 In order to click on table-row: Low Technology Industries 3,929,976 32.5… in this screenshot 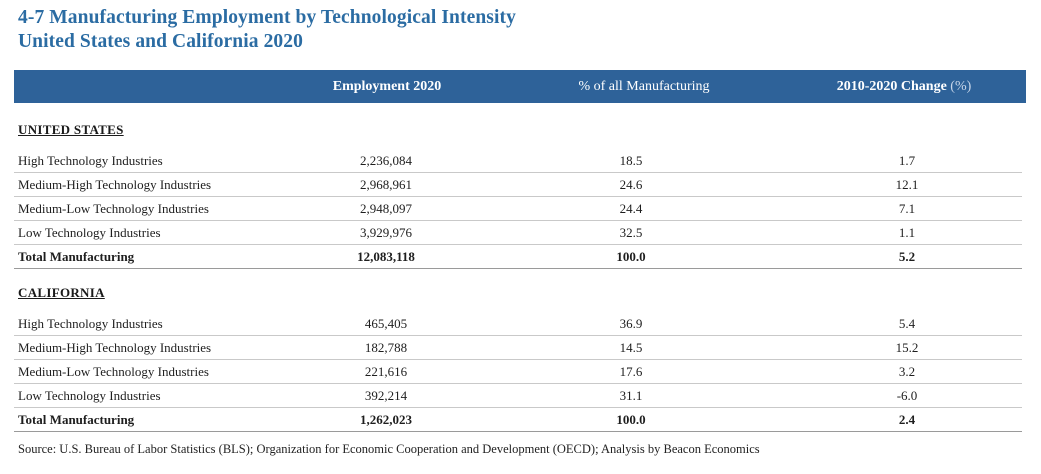, I will do `click(518, 233)`.